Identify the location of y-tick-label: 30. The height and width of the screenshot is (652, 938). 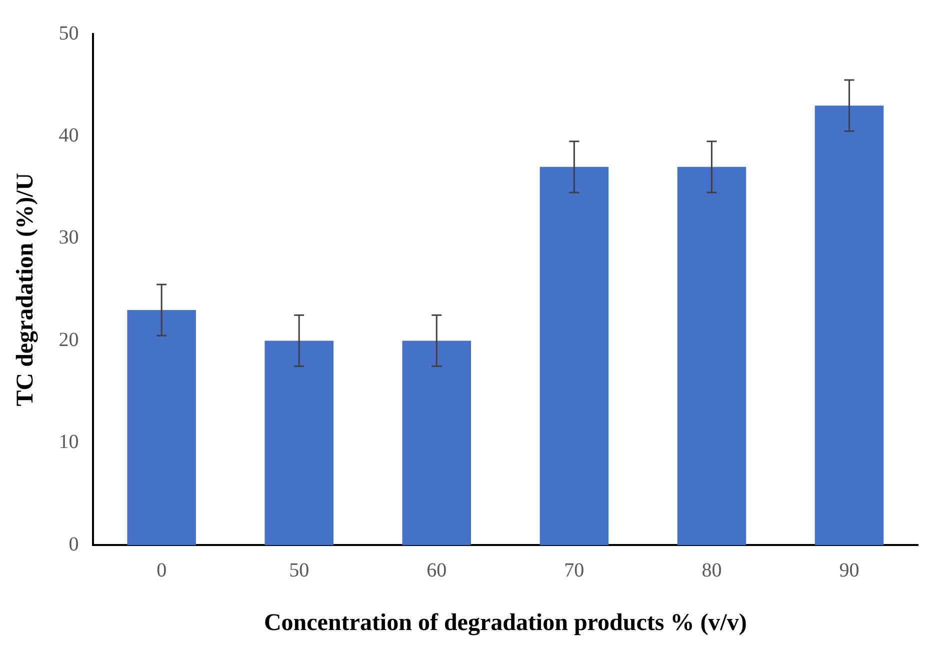
(68, 237).